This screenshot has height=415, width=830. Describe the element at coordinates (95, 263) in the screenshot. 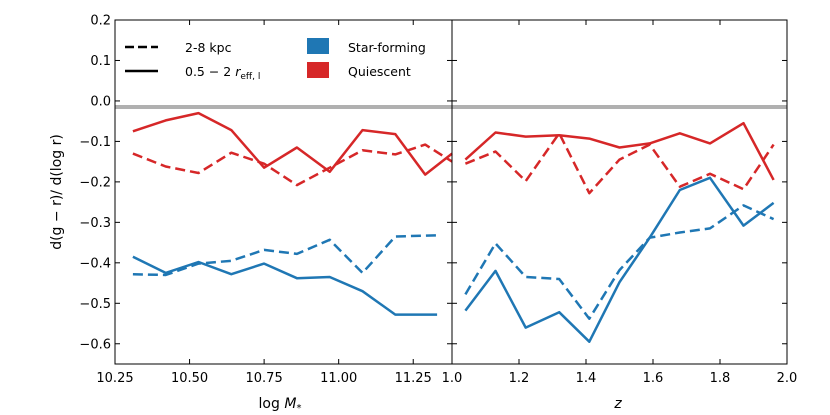

I see `y-tick-label: −0.4` at that location.